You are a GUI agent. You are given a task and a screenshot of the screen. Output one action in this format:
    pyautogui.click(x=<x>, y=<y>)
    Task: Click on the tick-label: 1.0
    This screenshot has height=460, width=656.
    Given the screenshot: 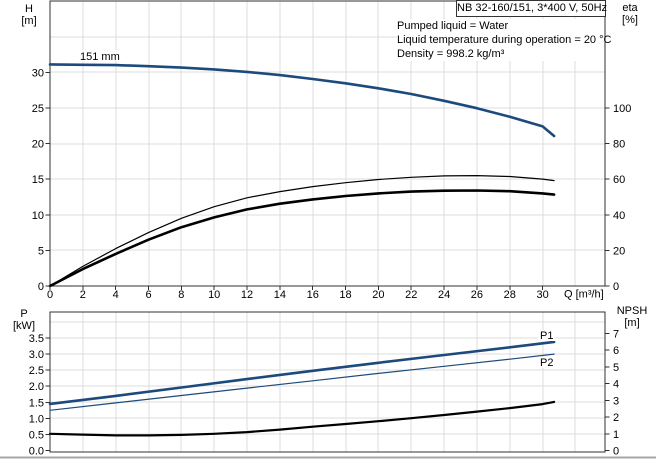 What is the action you would take?
    pyautogui.click(x=36, y=419)
    